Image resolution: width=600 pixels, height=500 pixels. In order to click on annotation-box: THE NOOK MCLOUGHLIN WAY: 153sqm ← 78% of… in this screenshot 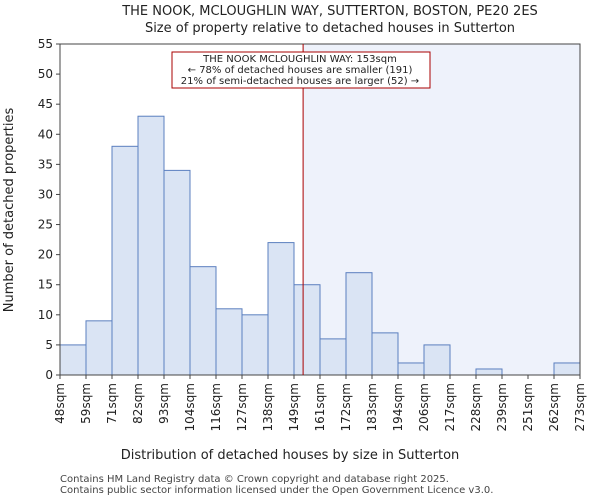, I will do `click(301, 70)`.